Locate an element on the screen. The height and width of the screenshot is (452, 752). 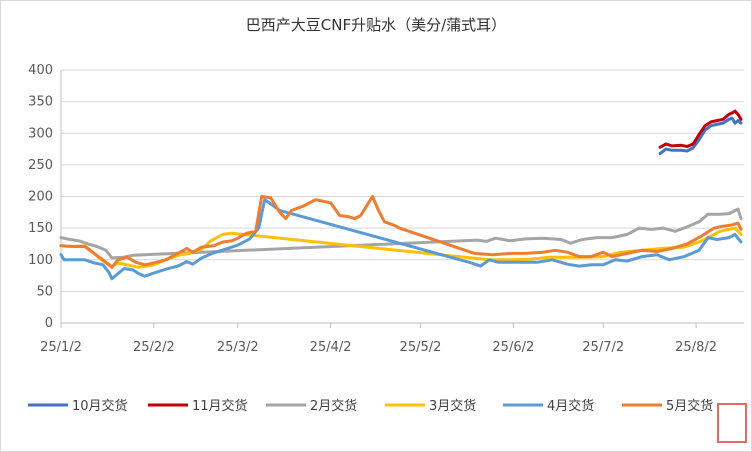
y-tick-label: 0 is located at coordinates (49, 323).